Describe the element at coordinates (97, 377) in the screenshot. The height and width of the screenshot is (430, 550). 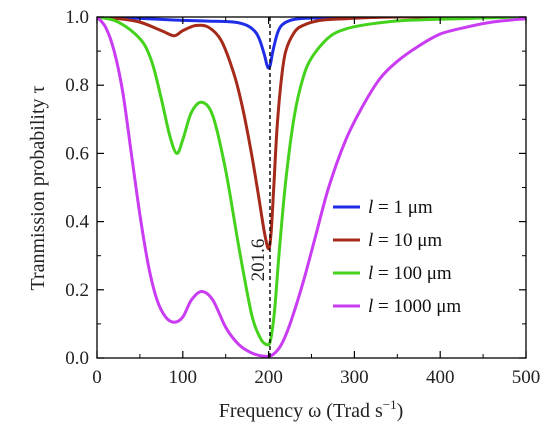
I see `x-tick-label: 0` at that location.